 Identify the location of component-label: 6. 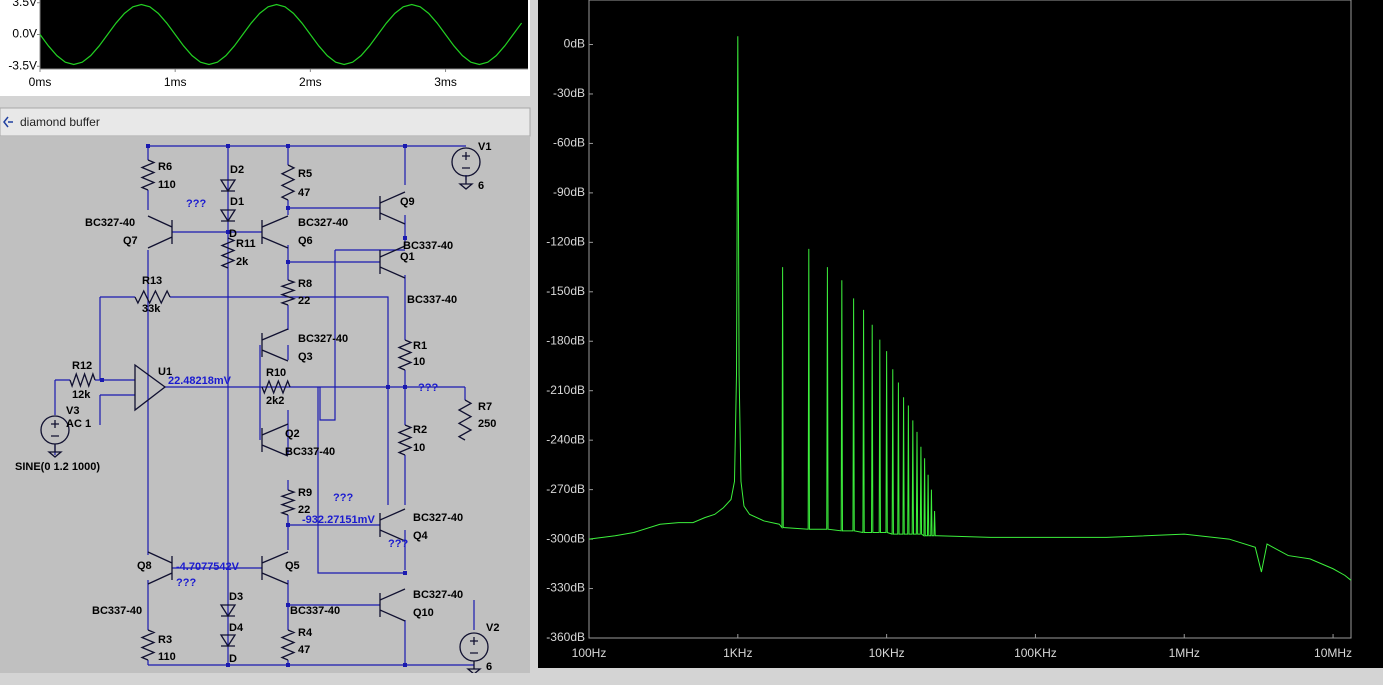
(489, 667).